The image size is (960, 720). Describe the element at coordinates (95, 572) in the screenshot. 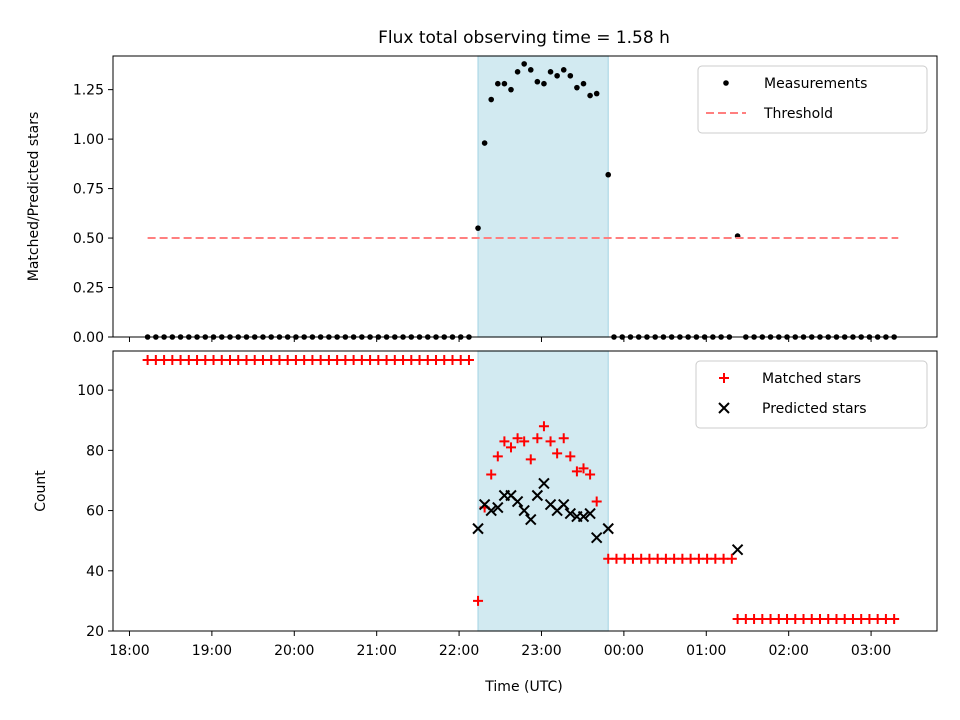

I see `y-tick-label: 40` at that location.